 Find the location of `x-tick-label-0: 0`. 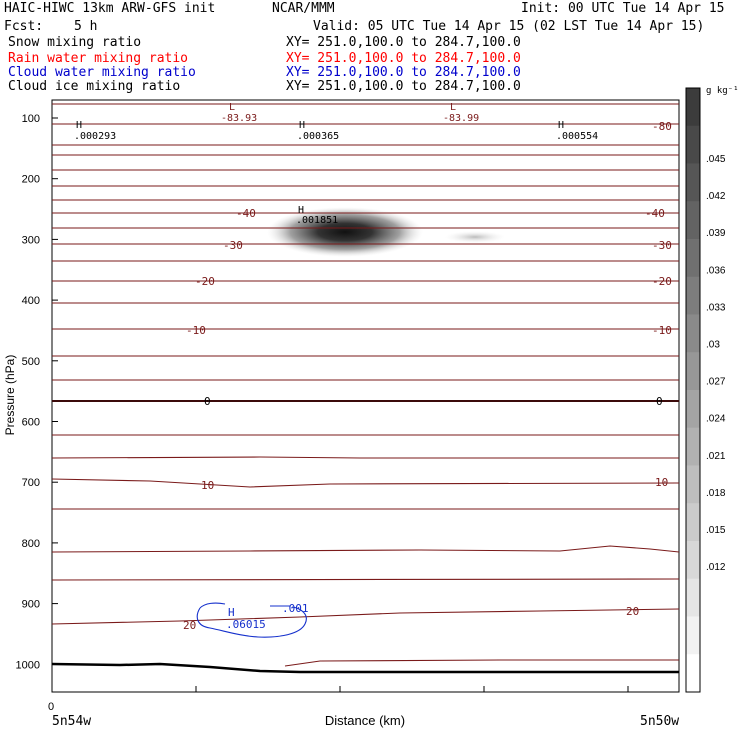

x-tick-label-0: 0 is located at coordinates (51, 707).